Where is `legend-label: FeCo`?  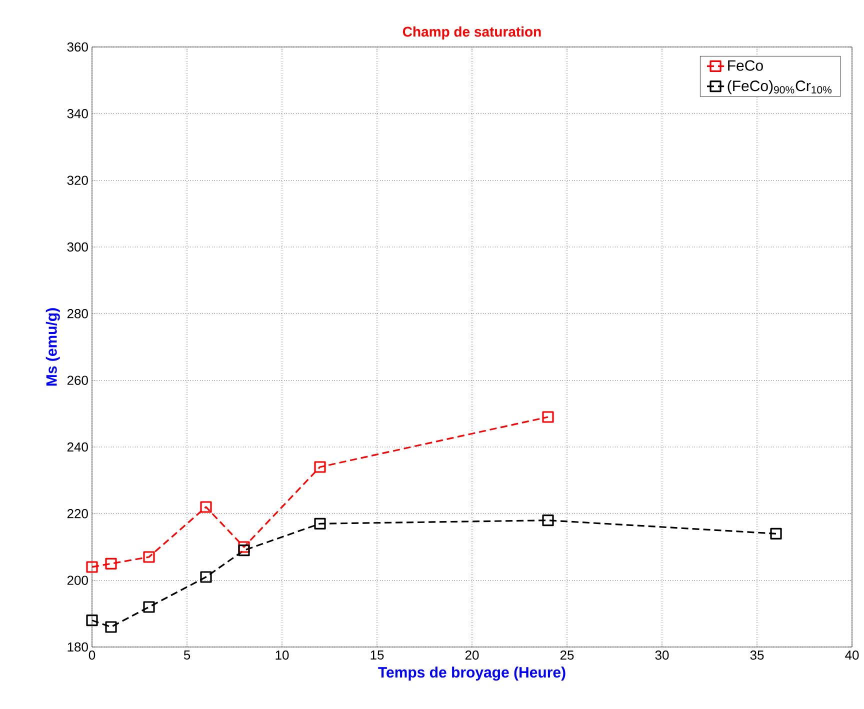
legend-label: FeCo is located at coordinates (745, 65).